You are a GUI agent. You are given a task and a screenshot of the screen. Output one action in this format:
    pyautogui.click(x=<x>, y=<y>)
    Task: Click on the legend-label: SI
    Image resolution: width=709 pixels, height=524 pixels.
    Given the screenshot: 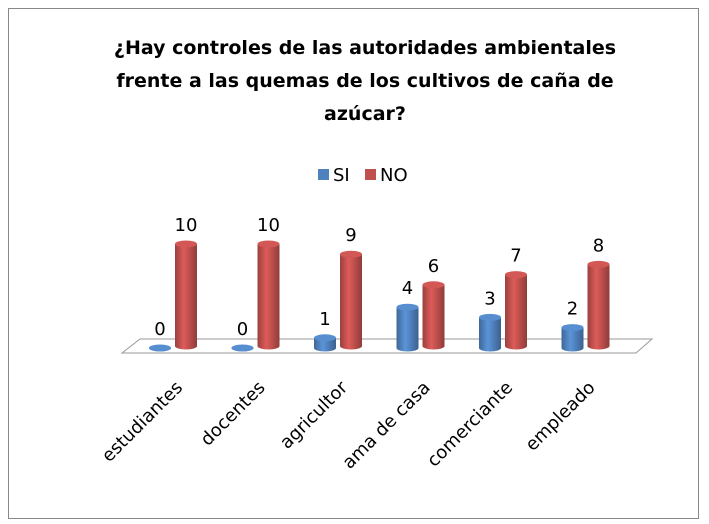 What is the action you would take?
    pyautogui.click(x=341, y=175)
    